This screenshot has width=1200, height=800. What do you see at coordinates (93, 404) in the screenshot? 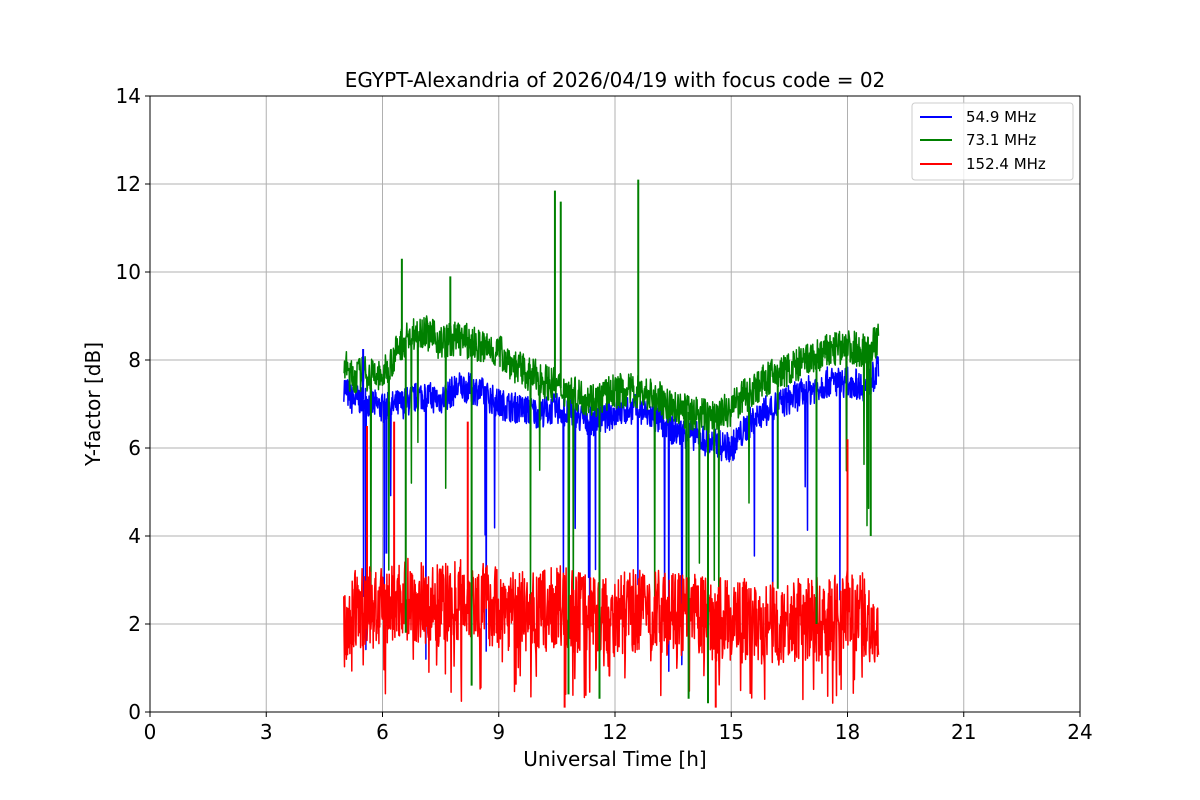
I see `y-axis-label: Y-factor [dB]` at bounding box center [93, 404].